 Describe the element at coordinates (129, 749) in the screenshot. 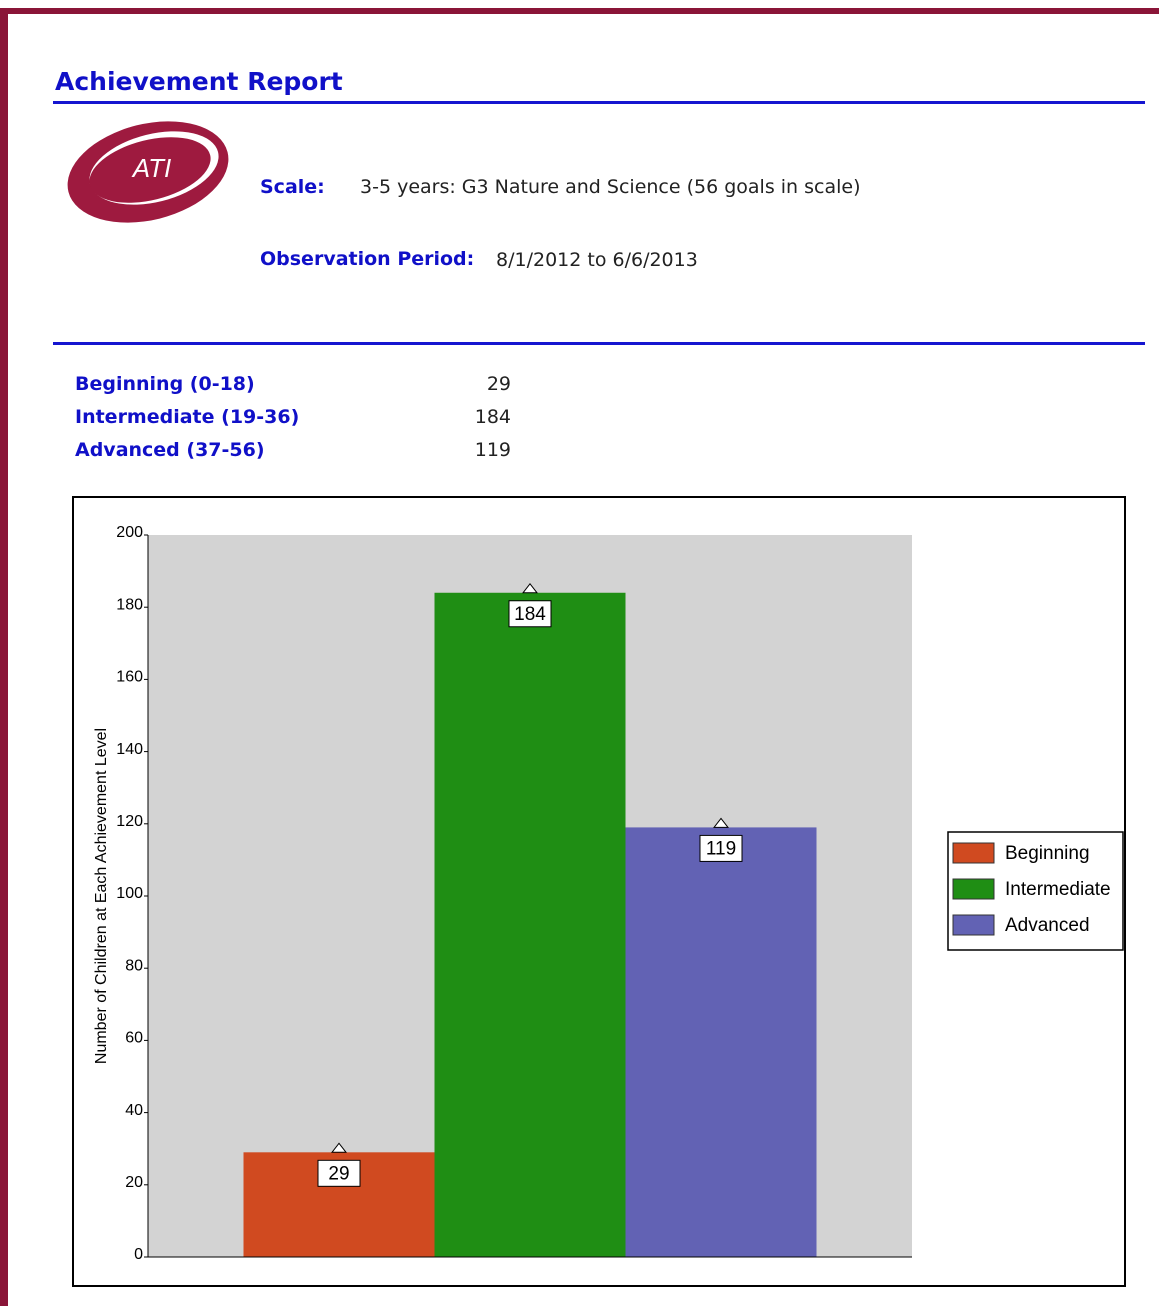

I see `y-tick-label: 140` at that location.